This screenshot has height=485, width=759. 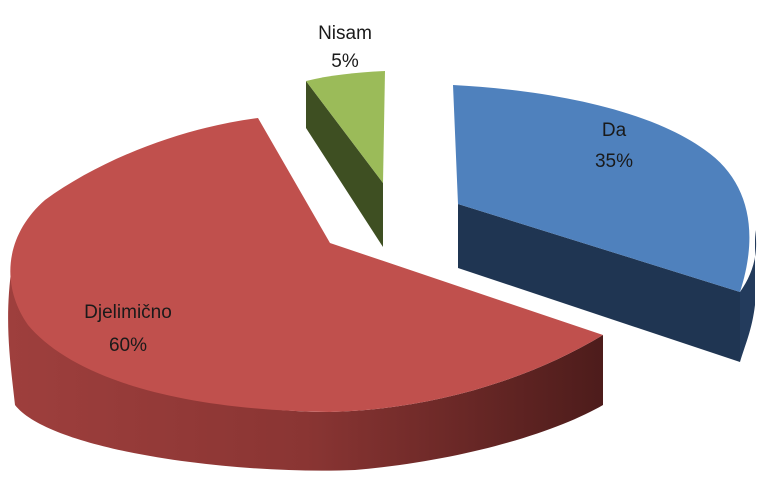 I want to click on label-djelimicno-name: Djelimično, so click(x=128, y=312).